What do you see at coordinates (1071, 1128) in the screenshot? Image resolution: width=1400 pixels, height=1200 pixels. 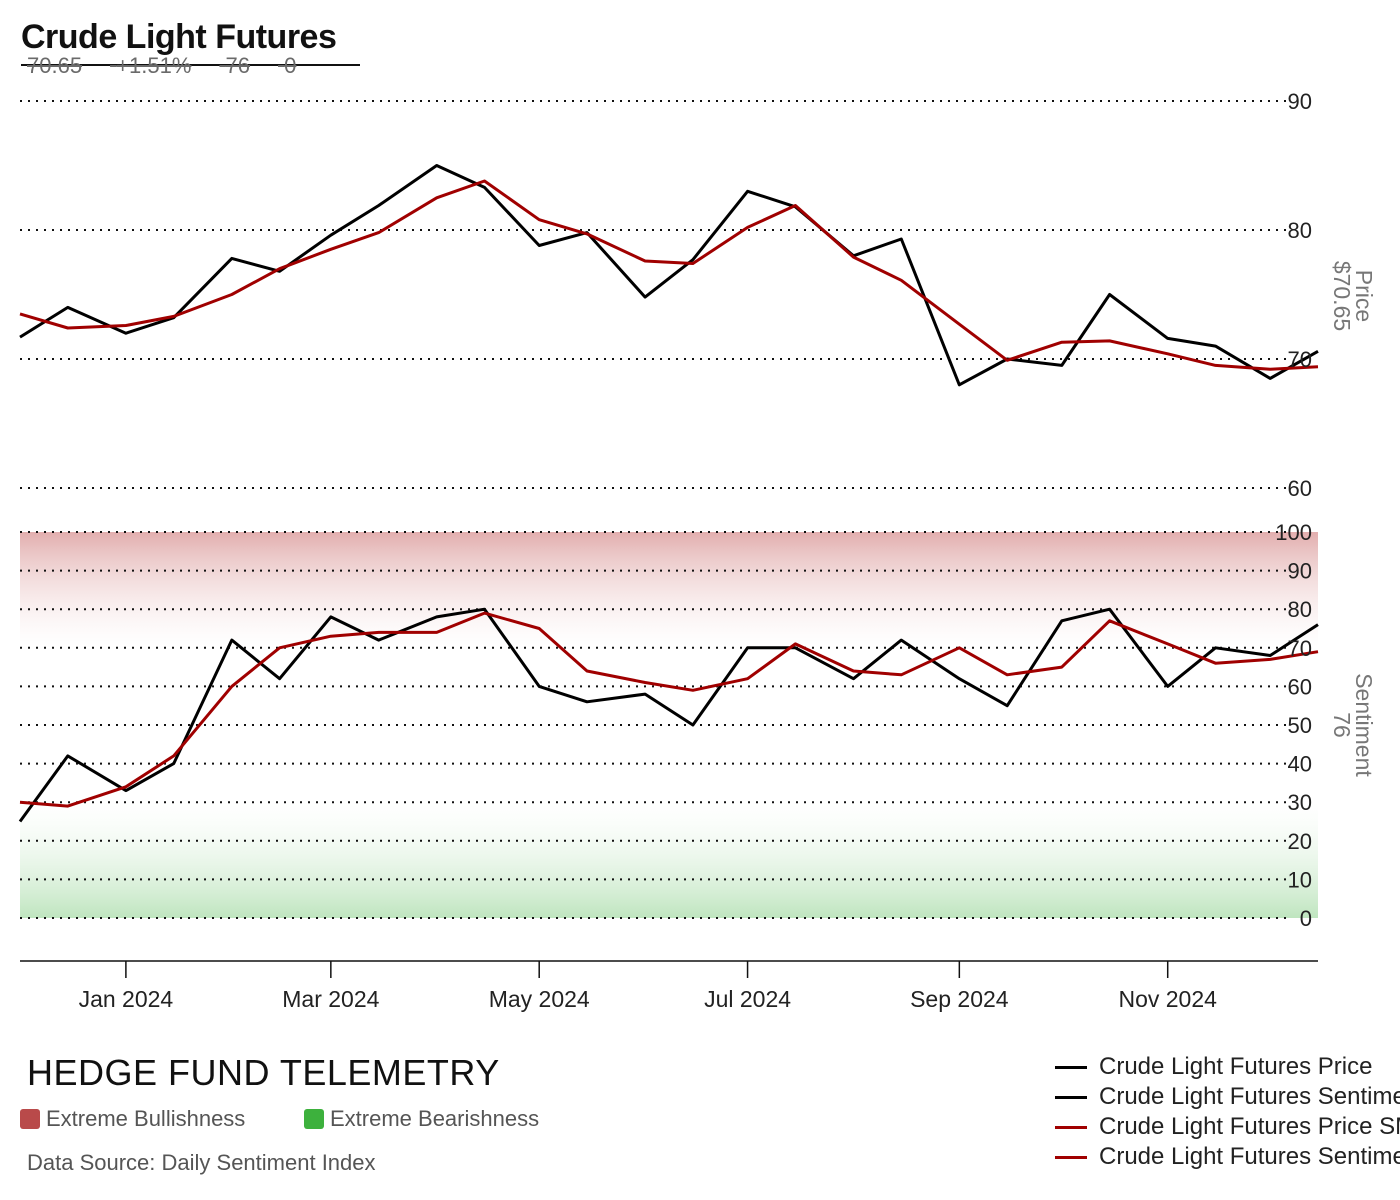 I see `legend-line-price-sma` at bounding box center [1071, 1128].